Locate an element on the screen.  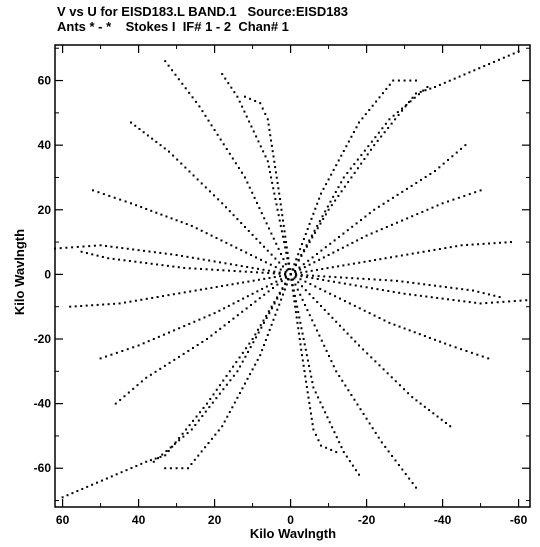
y-tick-label: 0 is located at coordinates (47, 274).